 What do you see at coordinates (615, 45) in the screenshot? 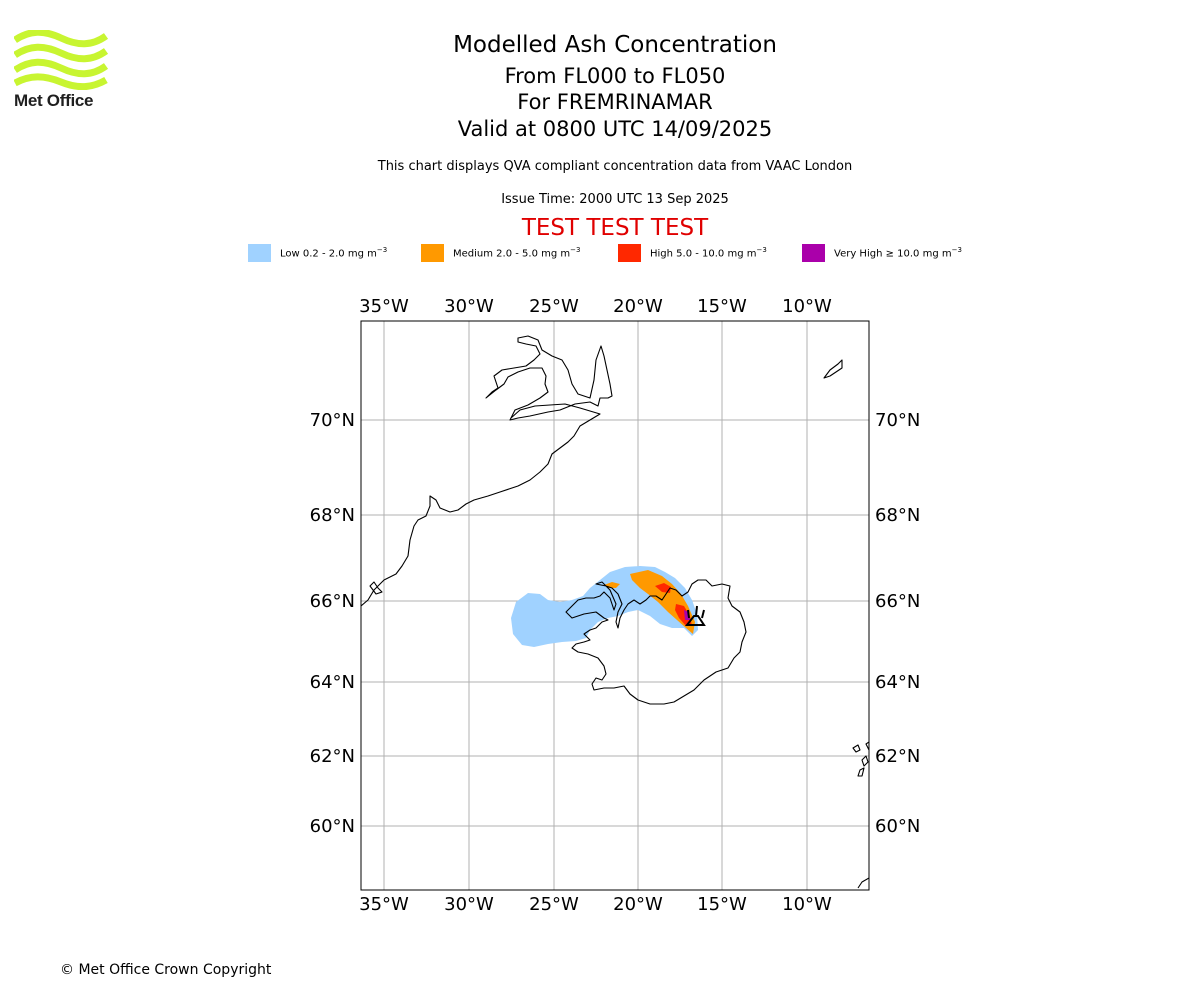
I see `chart-title: Modelled Ash Concentration` at bounding box center [615, 45].